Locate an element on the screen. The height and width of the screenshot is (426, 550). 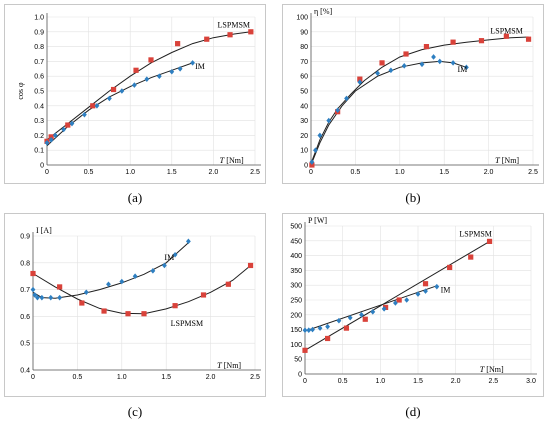
y-tick-label-d-0: 0 is located at coordinates (300, 375).